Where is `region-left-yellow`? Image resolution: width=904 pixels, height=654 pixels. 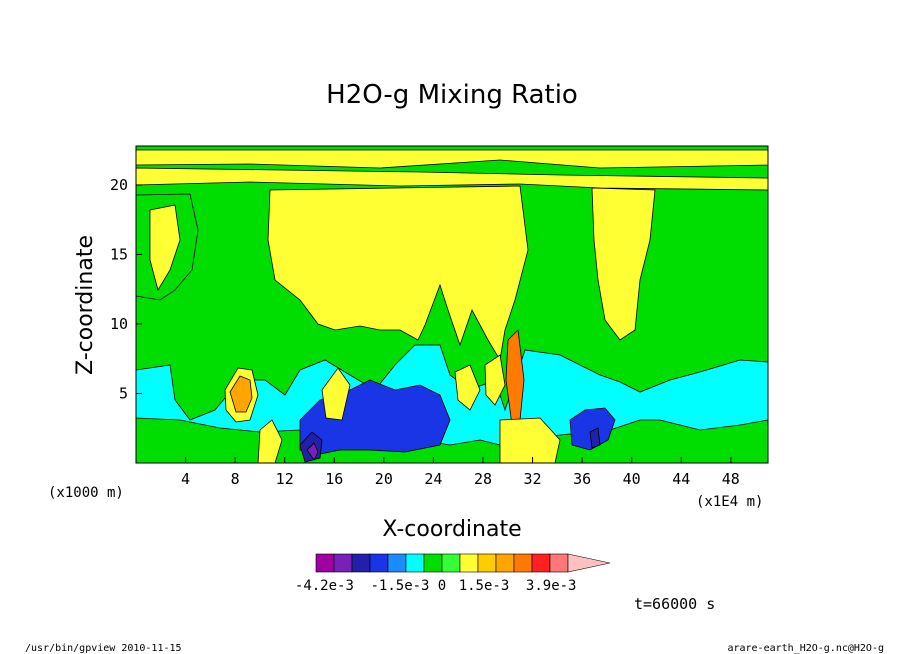
region-left-yellow is located at coordinates (165, 248).